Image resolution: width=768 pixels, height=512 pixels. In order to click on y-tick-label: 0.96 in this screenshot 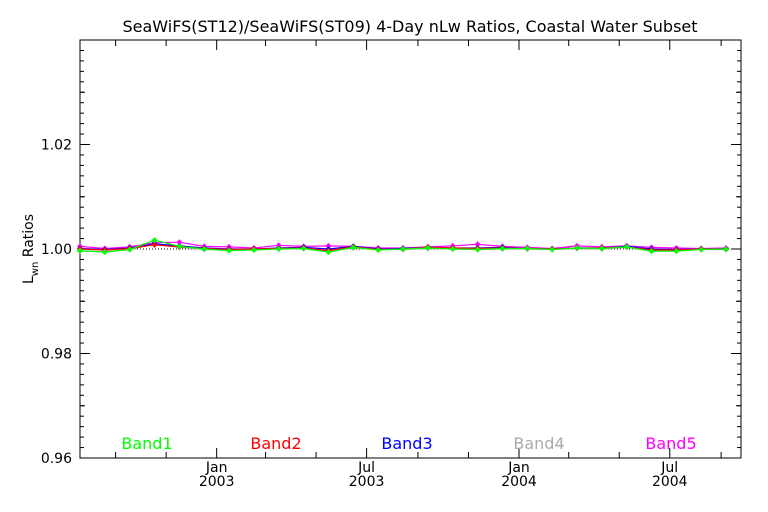, I will do `click(56, 459)`.